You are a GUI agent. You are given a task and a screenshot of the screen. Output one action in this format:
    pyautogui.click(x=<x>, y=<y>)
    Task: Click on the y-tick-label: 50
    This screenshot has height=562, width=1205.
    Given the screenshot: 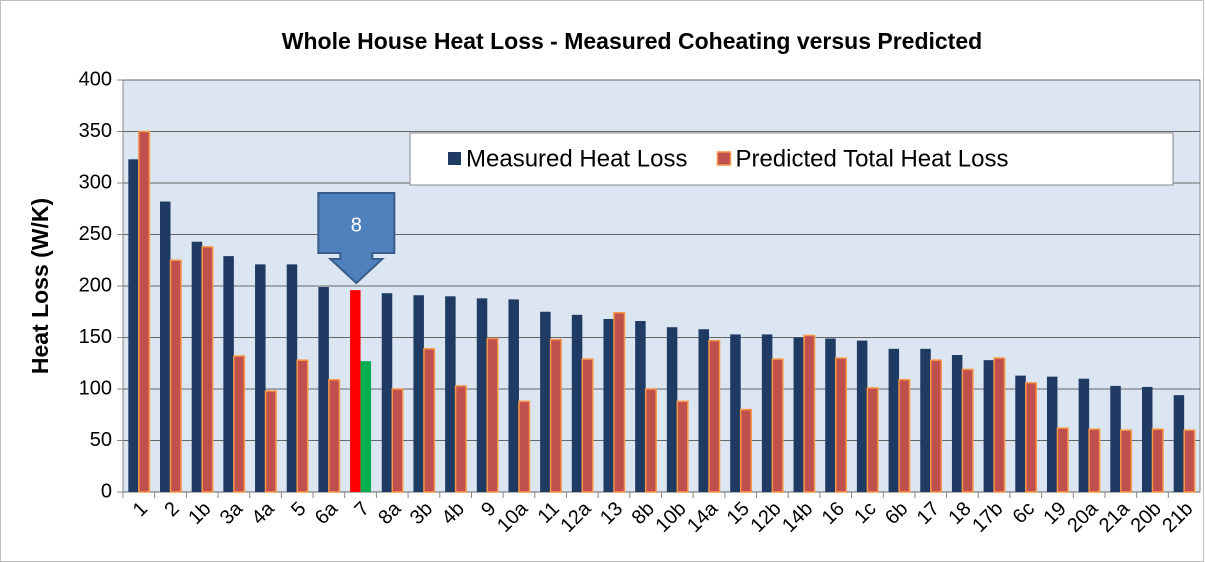 What is the action you would take?
    pyautogui.click(x=101, y=440)
    